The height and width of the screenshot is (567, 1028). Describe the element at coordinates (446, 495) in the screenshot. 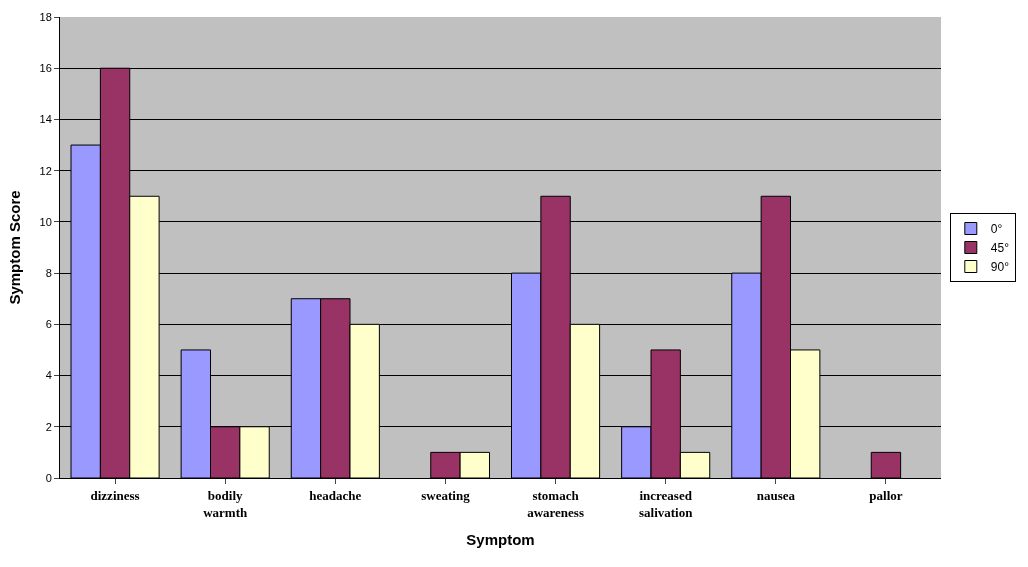

I see `x-tick-label: sweating` at that location.